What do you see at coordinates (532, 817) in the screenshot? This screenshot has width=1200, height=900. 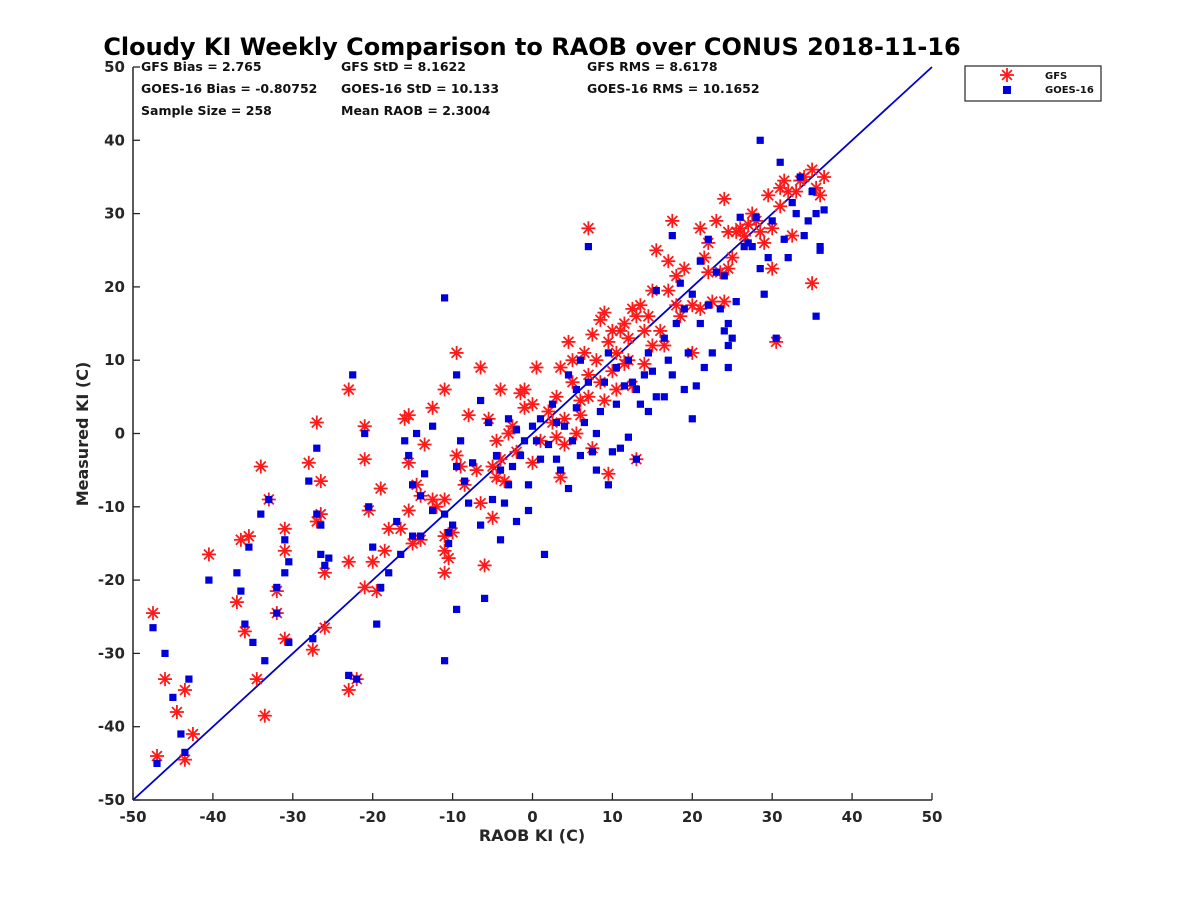 I see `x-tick-label: 0` at bounding box center [532, 817].